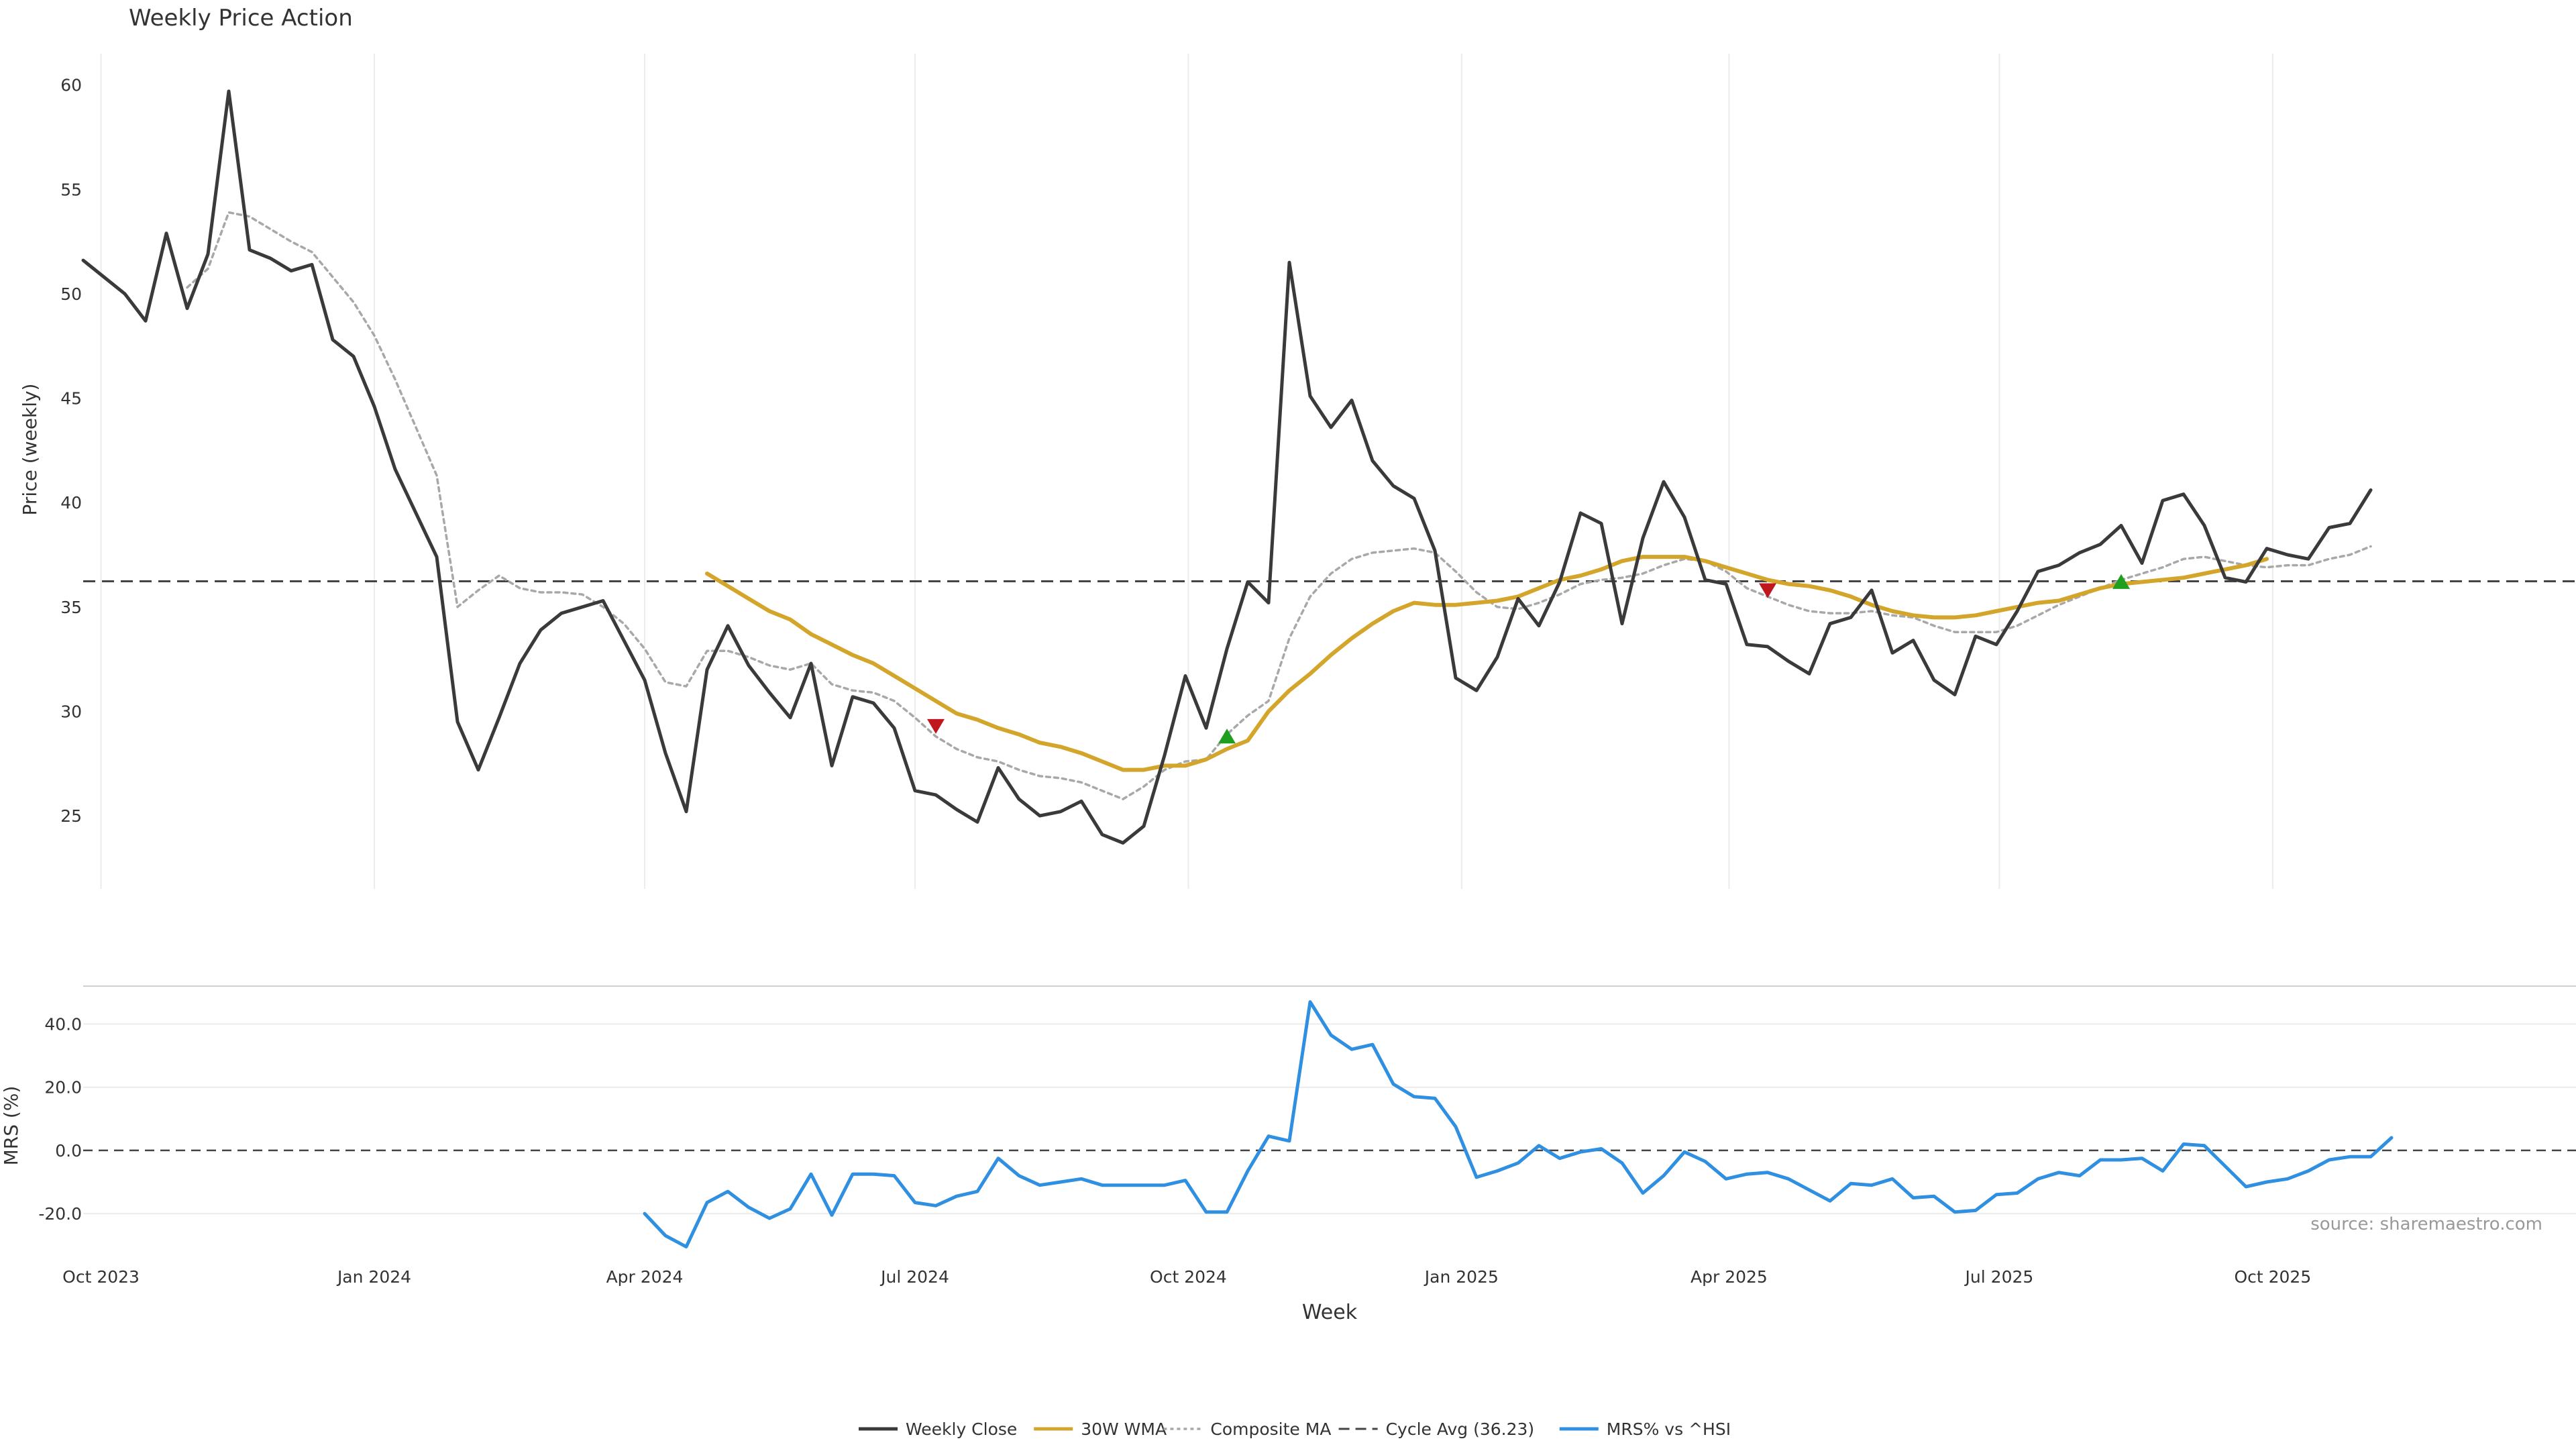 This screenshot has width=2576, height=1449. I want to click on mrs-y-tick-label: 20.0, so click(63, 1087).